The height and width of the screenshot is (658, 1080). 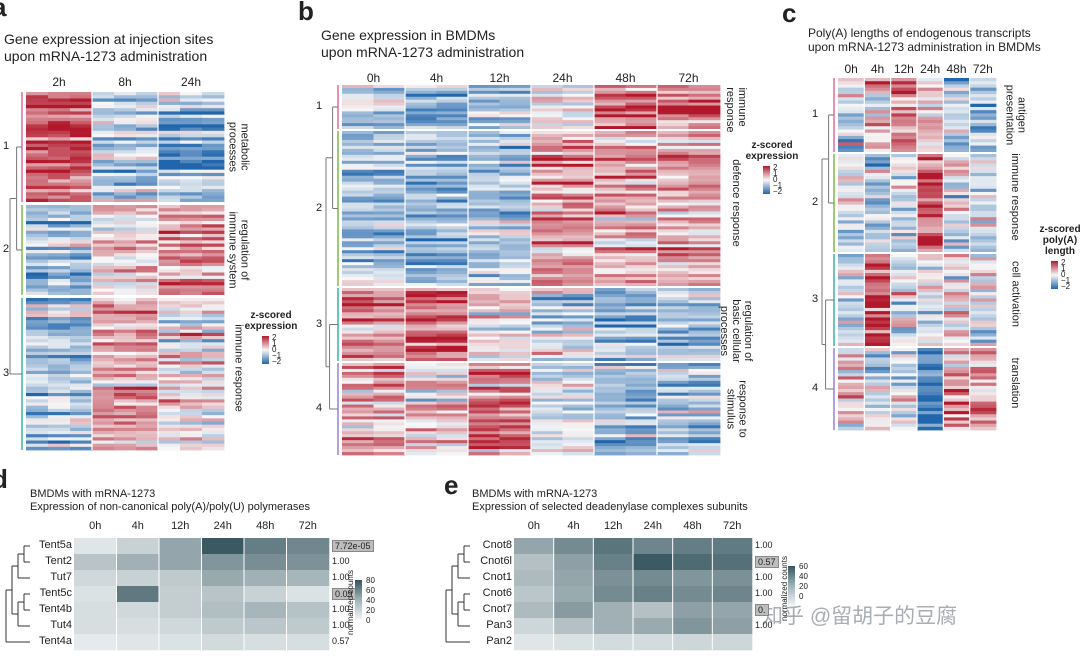 I want to click on legend-tick-a: 1, so click(x=274, y=343).